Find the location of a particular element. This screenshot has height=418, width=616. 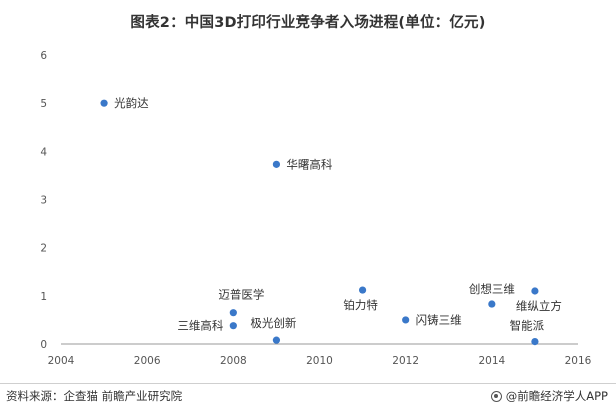

brand-credit: @前瞻经济学人APP is located at coordinates (549, 396).